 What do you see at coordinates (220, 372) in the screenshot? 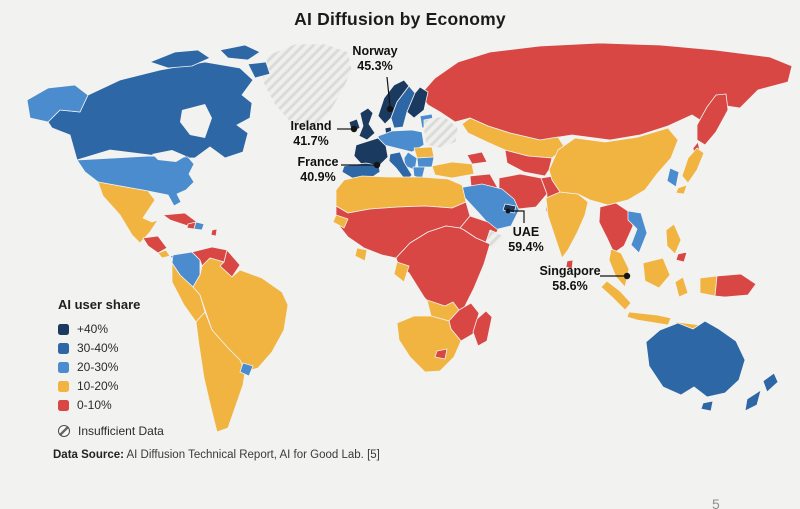
I see `map-region-argentina-chile` at bounding box center [220, 372].